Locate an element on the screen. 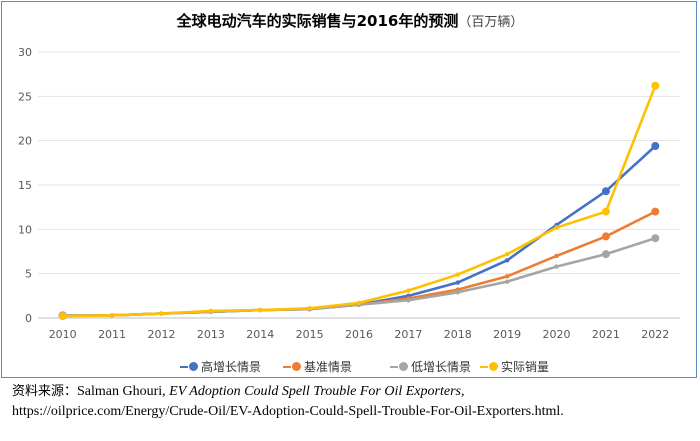 The image size is (700, 441). series-3-point-2018 is located at coordinates (457, 274).